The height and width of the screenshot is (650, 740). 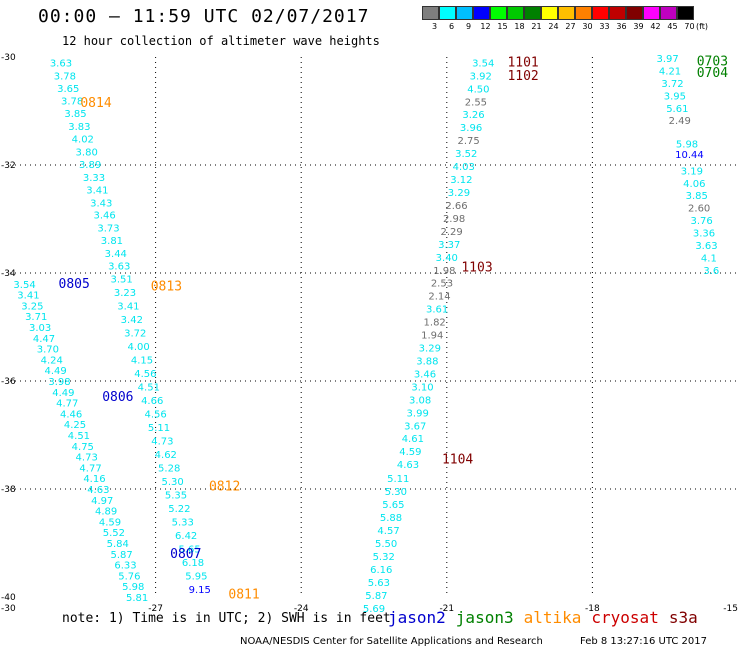 What do you see at coordinates (114, 533) in the screenshot?
I see `data-point-C: 5.52` at bounding box center [114, 533].